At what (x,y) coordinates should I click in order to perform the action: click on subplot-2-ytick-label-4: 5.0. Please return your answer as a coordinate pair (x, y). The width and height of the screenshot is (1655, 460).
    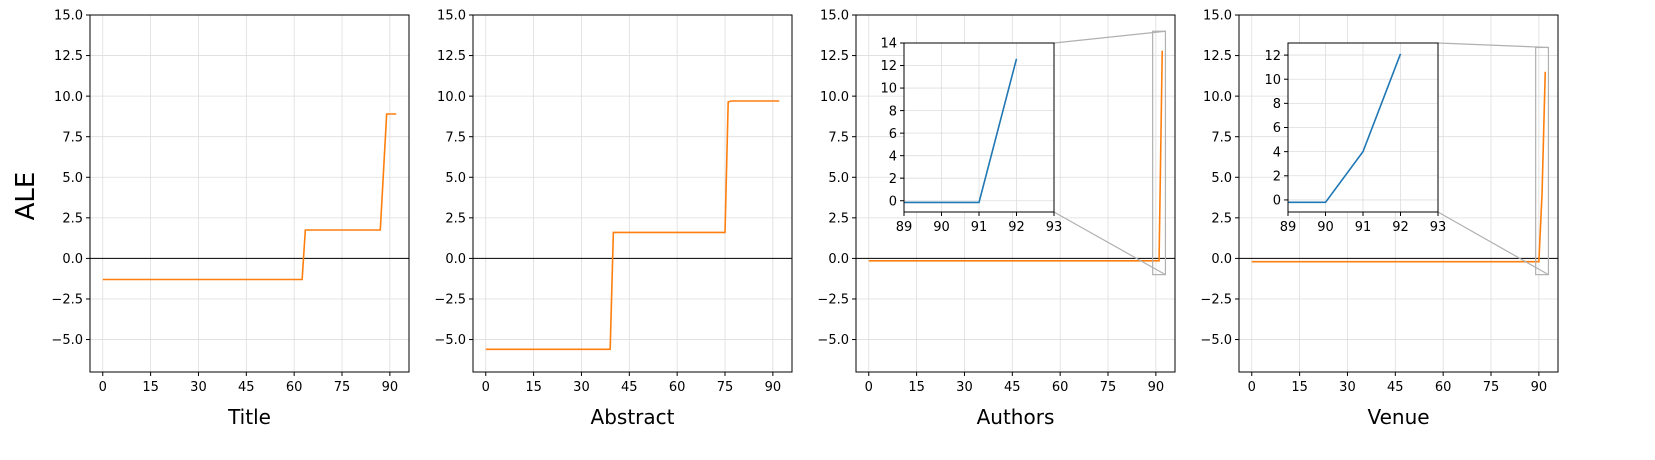
    Looking at the image, I should click on (455, 178).